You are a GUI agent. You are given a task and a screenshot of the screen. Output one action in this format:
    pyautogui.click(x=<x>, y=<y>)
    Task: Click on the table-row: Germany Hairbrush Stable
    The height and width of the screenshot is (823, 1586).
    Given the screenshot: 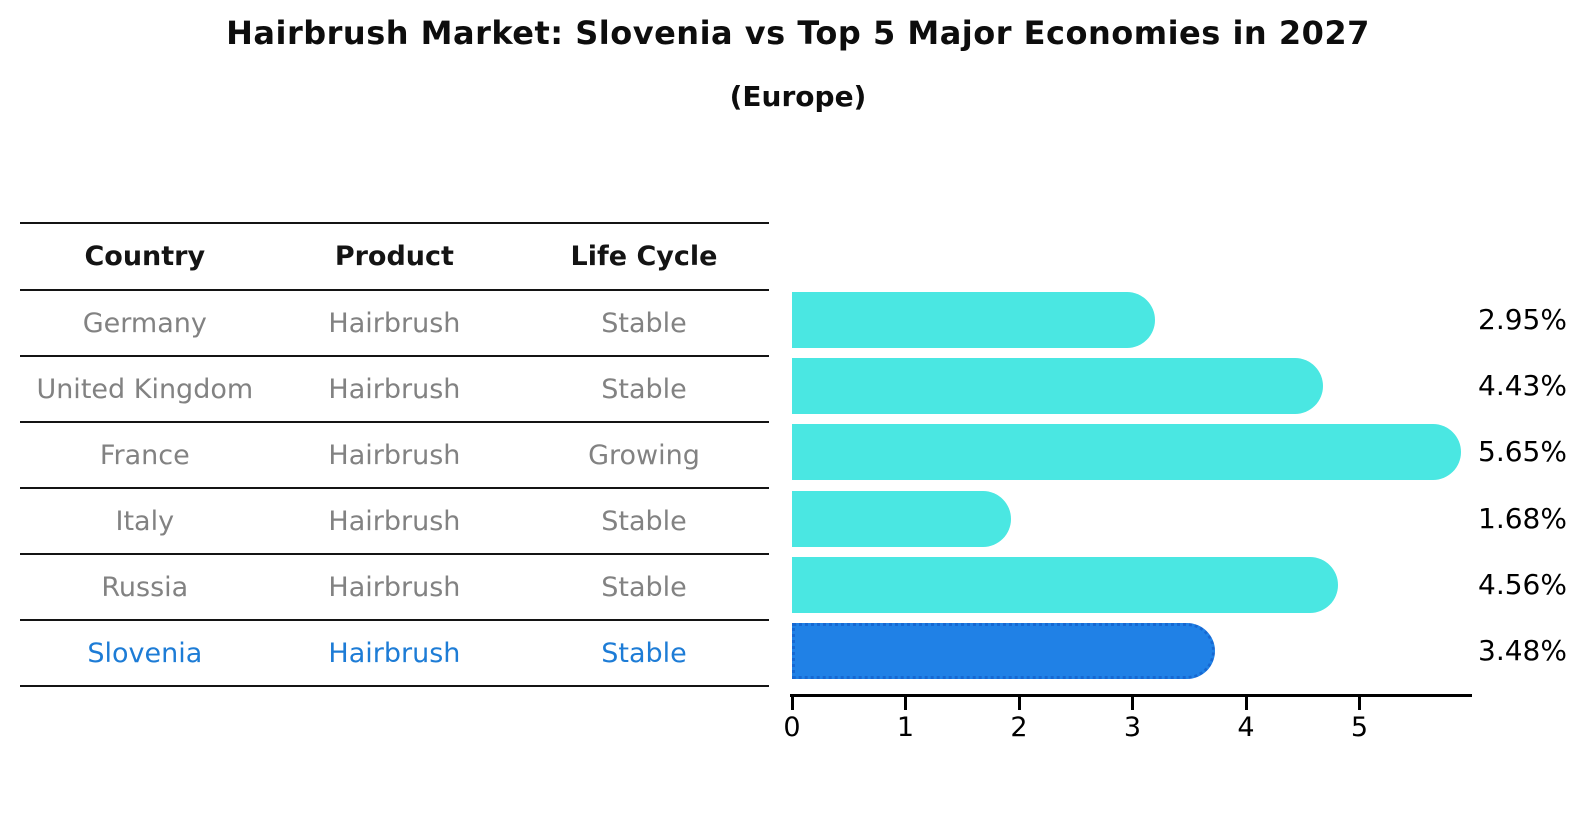 What is the action you would take?
    pyautogui.click(x=394, y=324)
    